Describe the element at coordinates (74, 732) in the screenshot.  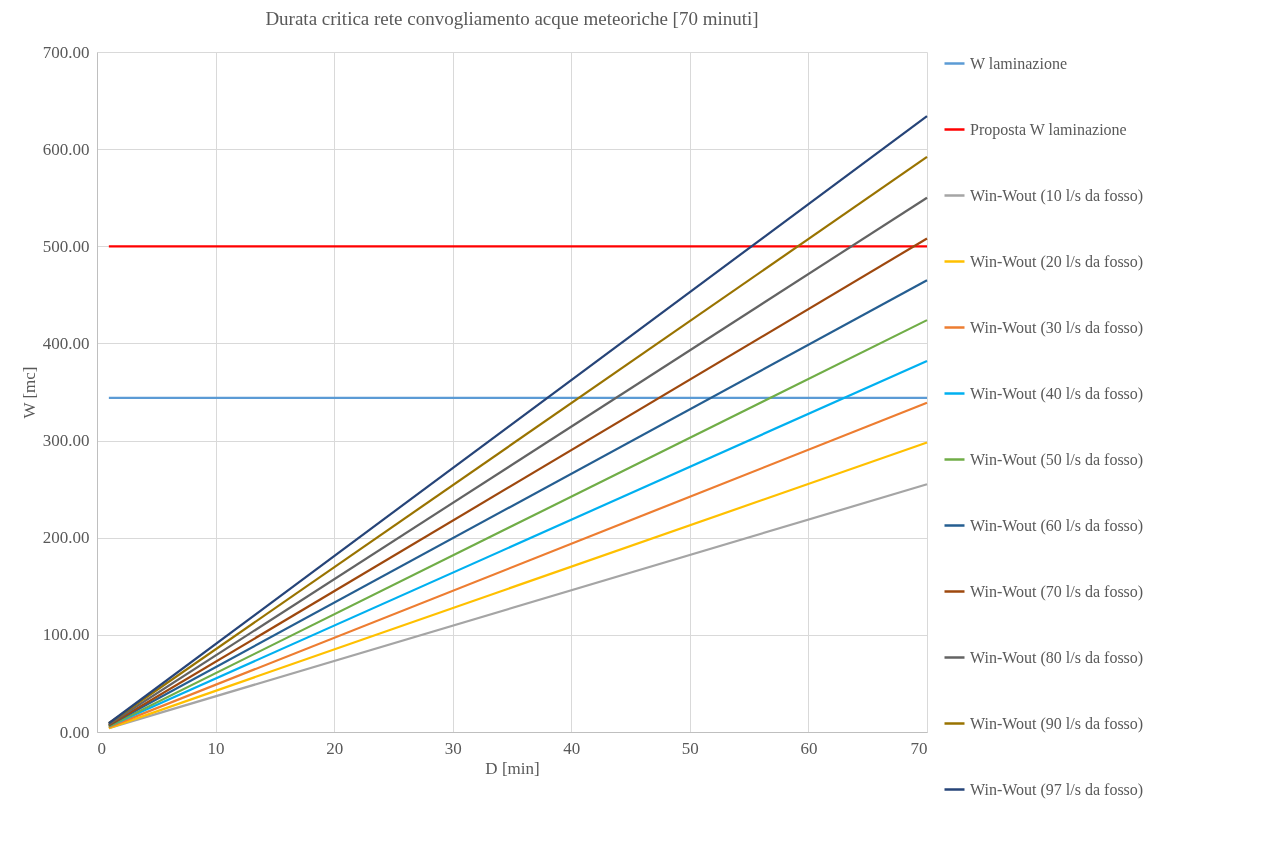
I see `y-tick-label: 0.00` at that location.